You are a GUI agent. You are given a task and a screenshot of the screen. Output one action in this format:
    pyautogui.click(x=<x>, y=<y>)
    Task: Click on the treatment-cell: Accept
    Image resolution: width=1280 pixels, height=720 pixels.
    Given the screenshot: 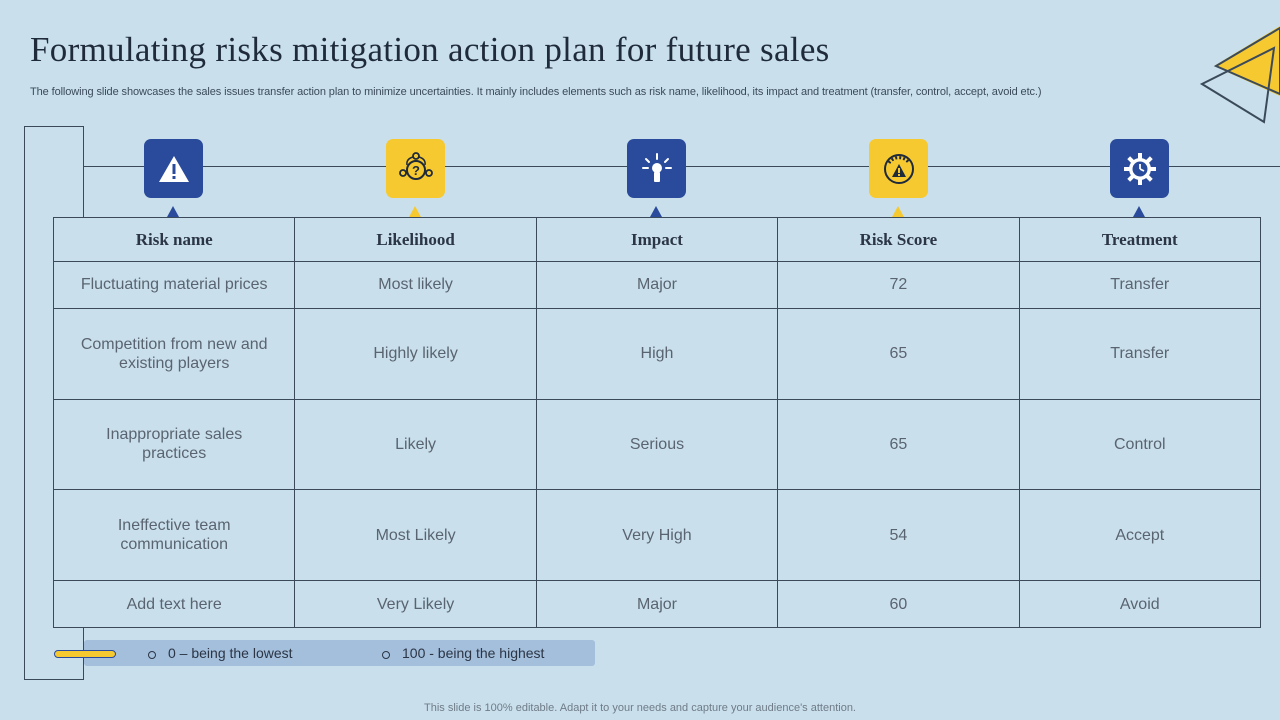 What is the action you would take?
    pyautogui.click(x=1140, y=535)
    